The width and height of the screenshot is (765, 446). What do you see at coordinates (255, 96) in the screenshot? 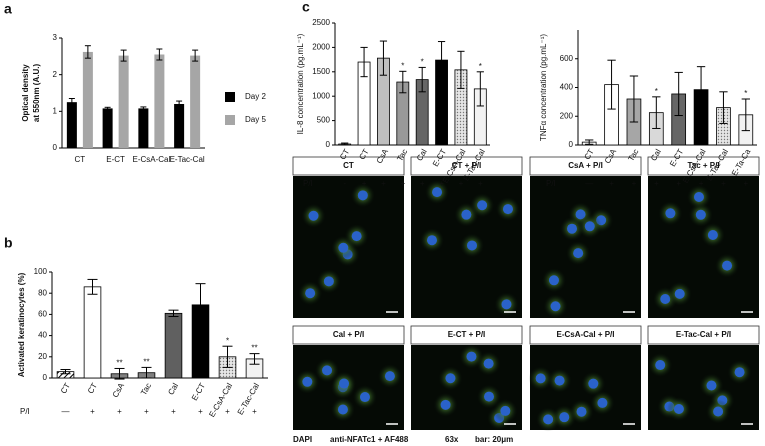
I see `legend-label: Day 2` at bounding box center [255, 96].